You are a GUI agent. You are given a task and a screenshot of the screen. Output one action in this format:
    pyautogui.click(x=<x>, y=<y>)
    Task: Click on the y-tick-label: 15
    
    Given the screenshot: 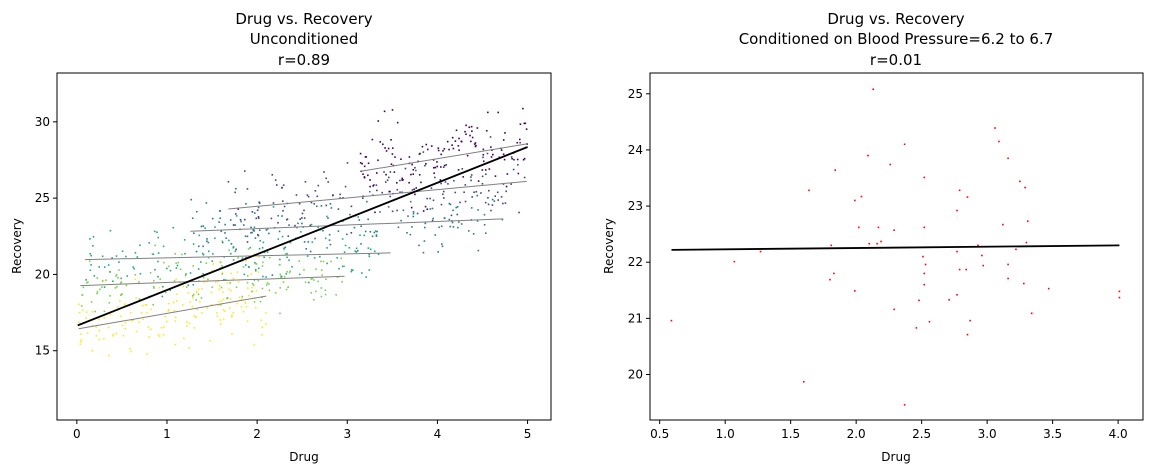 What is the action you would take?
    pyautogui.click(x=42, y=351)
    